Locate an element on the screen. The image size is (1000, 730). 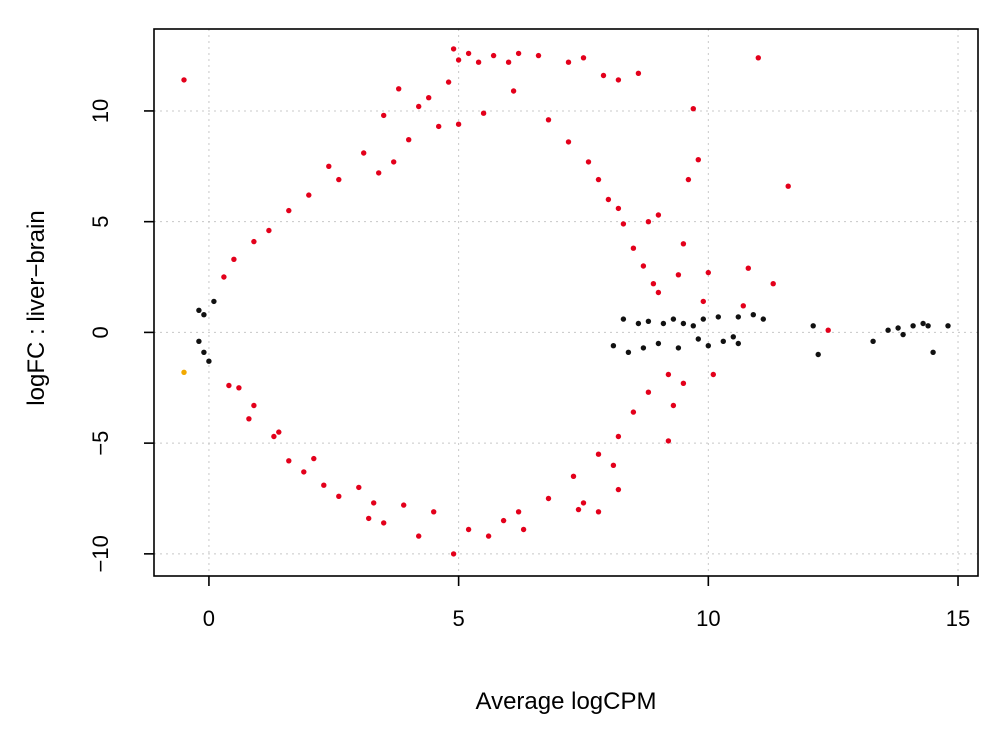
x-tick-label-3: 15 is located at coordinates (958, 618).